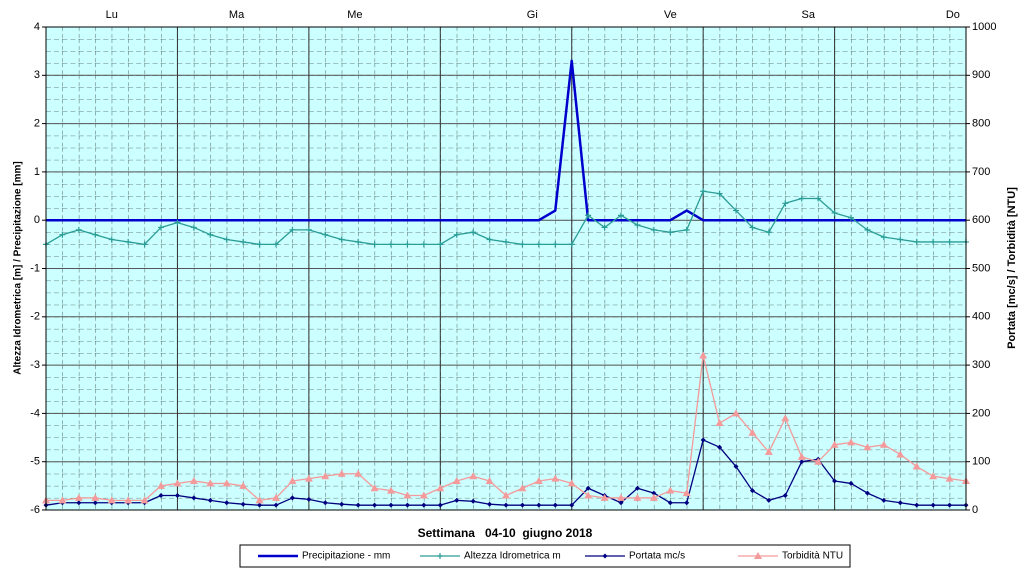  I want to click on y-tick-label: 2, so click(37, 124).